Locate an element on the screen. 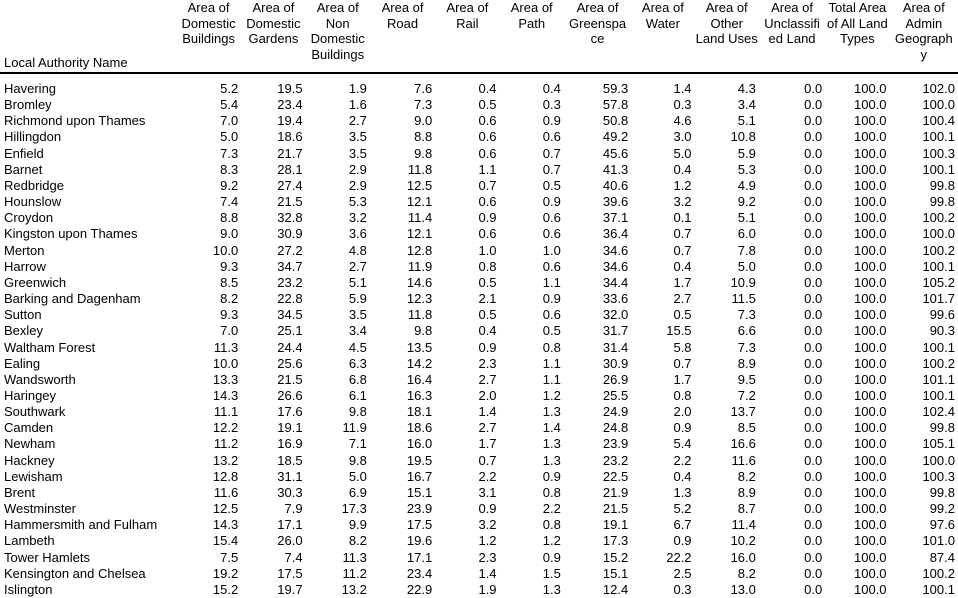 This screenshot has width=958, height=598. value-cell: 9.3 is located at coordinates (229, 266).